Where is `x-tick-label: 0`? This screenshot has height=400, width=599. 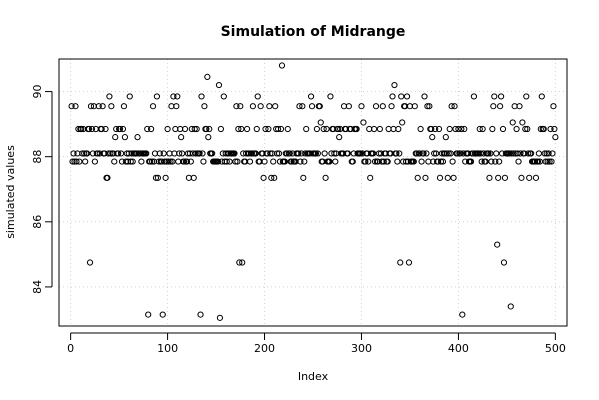 x-tick-label: 0 is located at coordinates (70, 348).